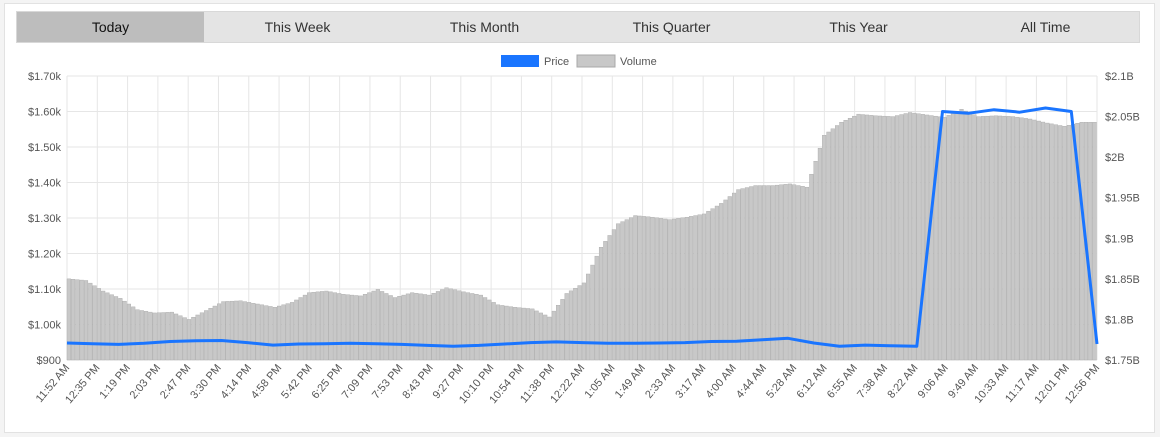 Image resolution: width=1160 pixels, height=437 pixels. Describe the element at coordinates (45, 113) in the screenshot. I see `y-left-tick-label: $1.60k` at that location.